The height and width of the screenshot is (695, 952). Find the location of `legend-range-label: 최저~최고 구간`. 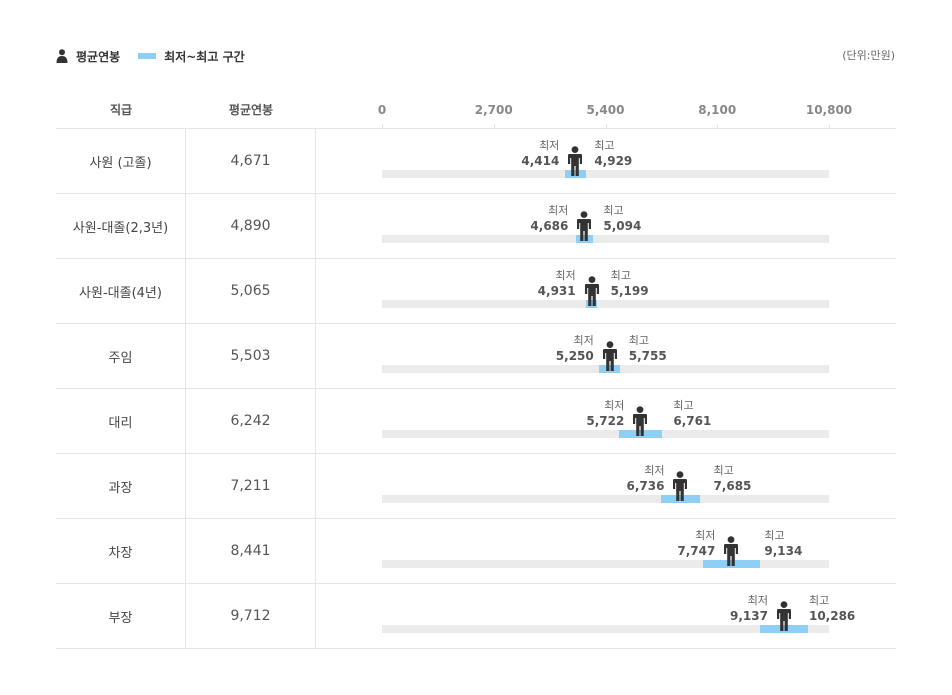

legend-range-label: 최저~최고 구간 is located at coordinates (204, 56).